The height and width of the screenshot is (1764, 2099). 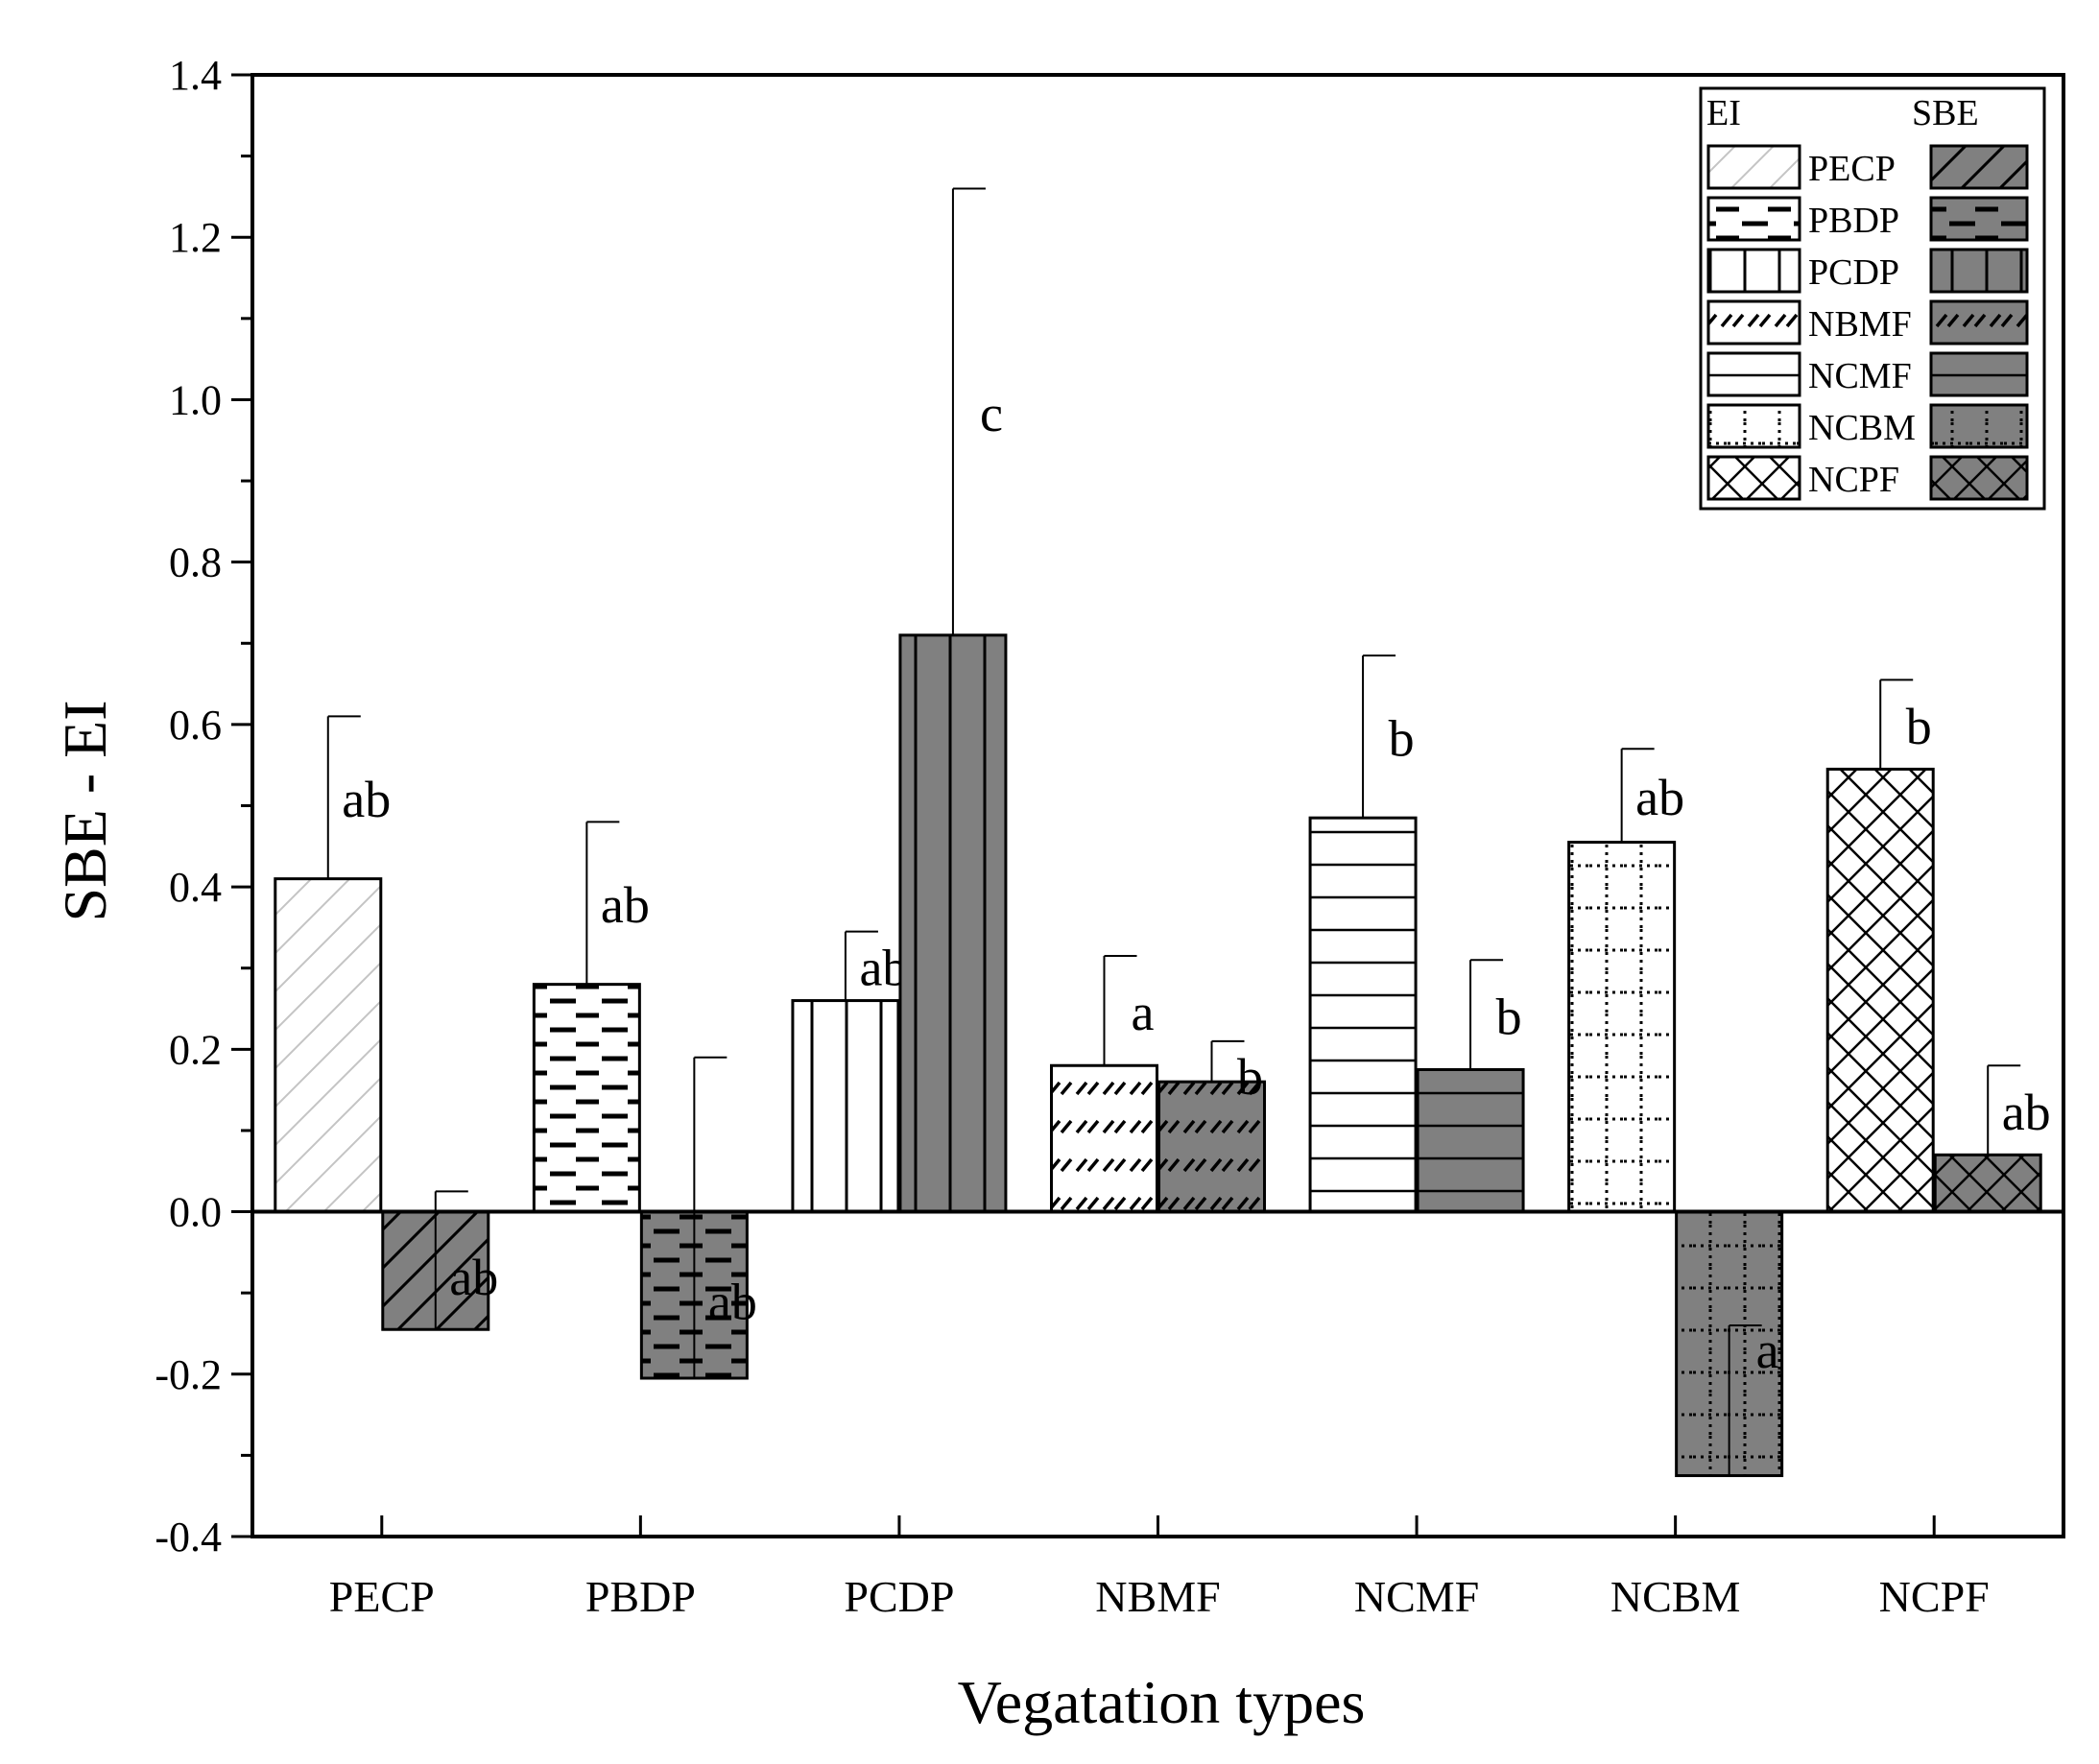 What do you see at coordinates (710, 1217) in the screenshot?
I see `error-bar-sbe-pbdp` at bounding box center [710, 1217].